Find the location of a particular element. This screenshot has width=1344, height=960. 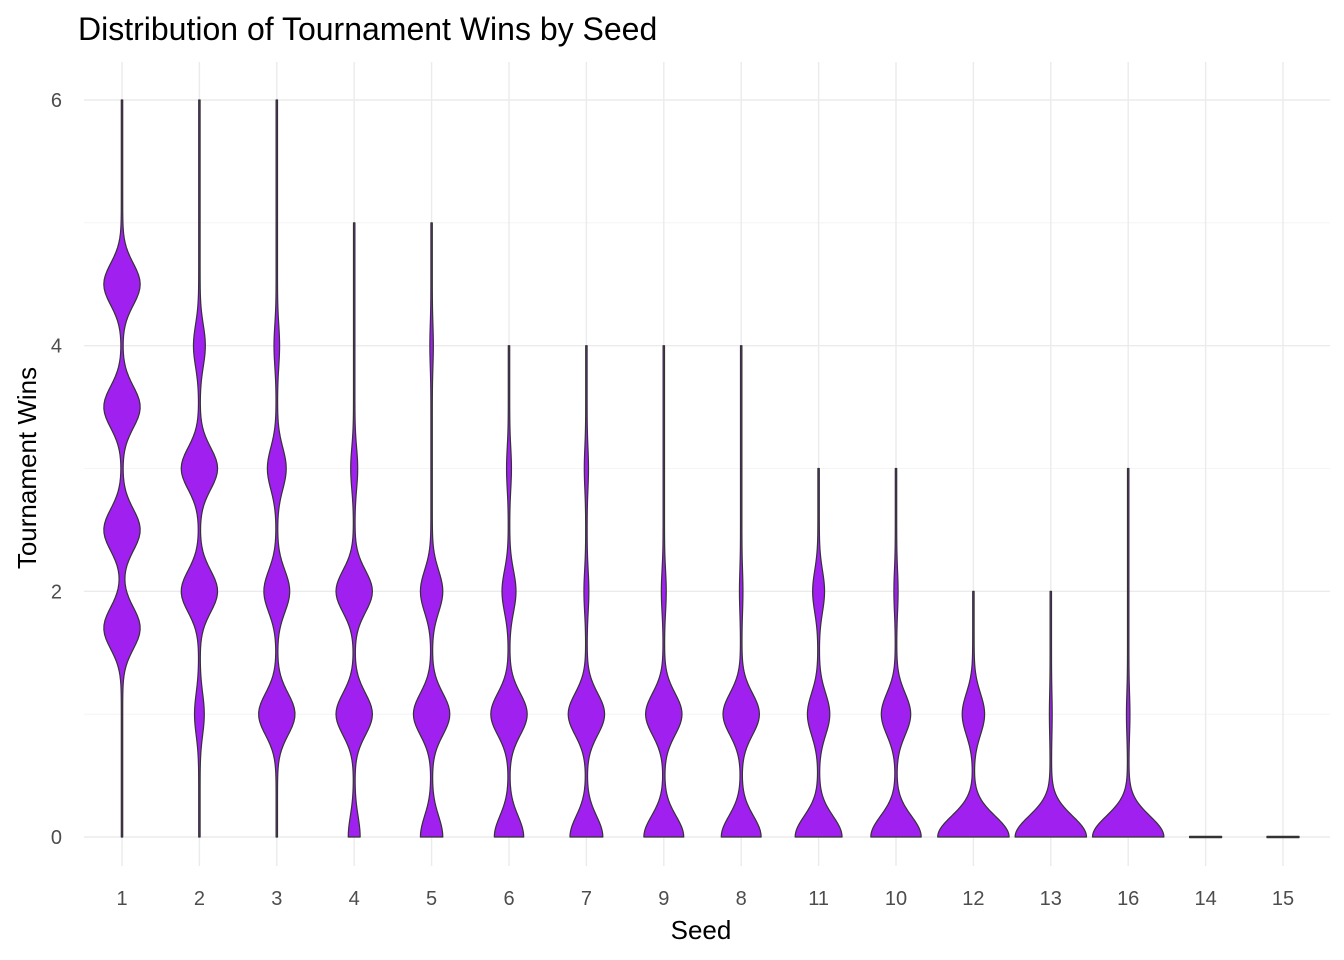

x-tick-label: 15 is located at coordinates (1283, 899).